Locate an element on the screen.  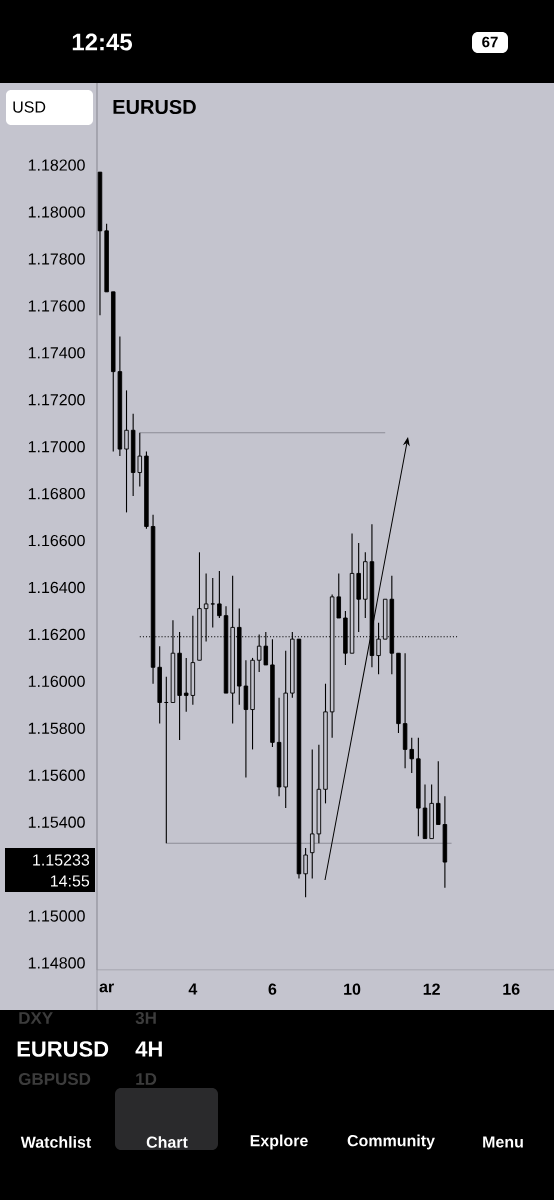
x-tick-label: 16 is located at coordinates (511, 989).